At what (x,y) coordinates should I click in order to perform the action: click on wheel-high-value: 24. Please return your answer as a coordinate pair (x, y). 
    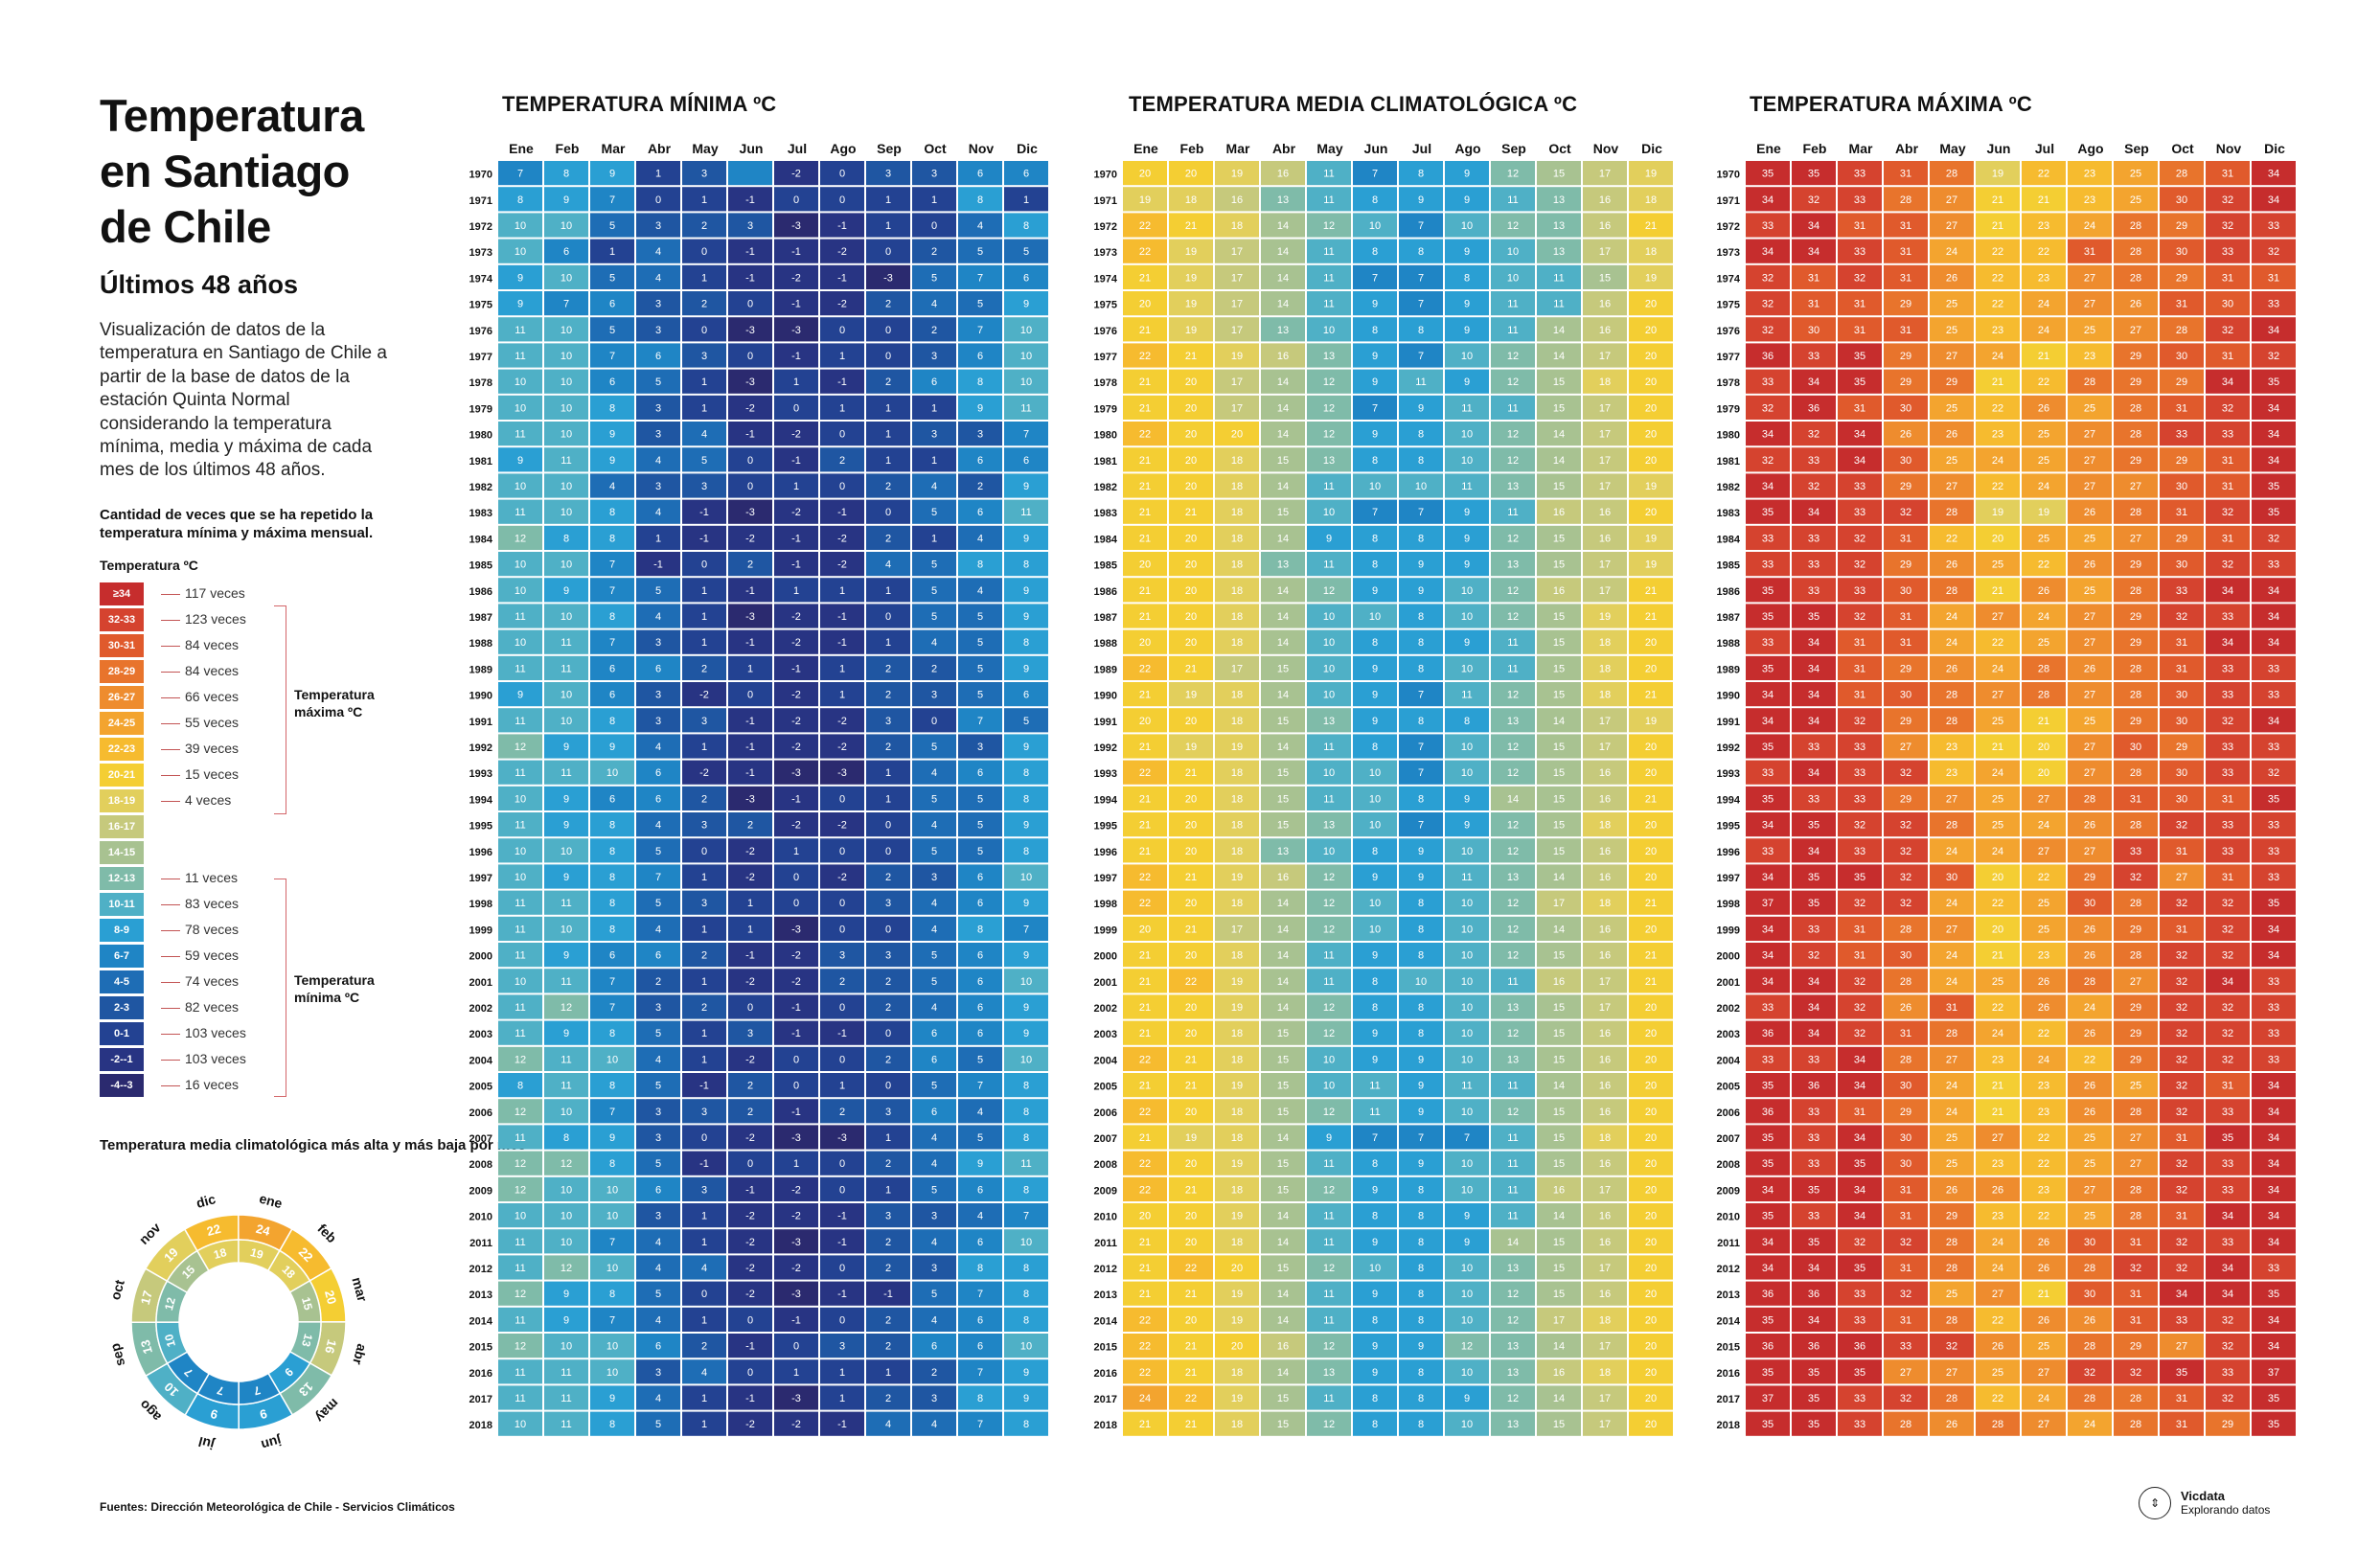
    Looking at the image, I should click on (264, 1230).